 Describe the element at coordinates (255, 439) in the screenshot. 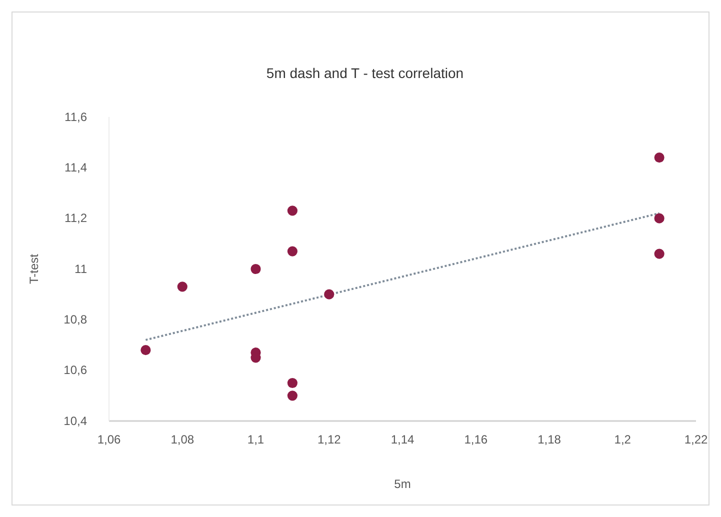

I see `x-tick-label: 1,1` at that location.